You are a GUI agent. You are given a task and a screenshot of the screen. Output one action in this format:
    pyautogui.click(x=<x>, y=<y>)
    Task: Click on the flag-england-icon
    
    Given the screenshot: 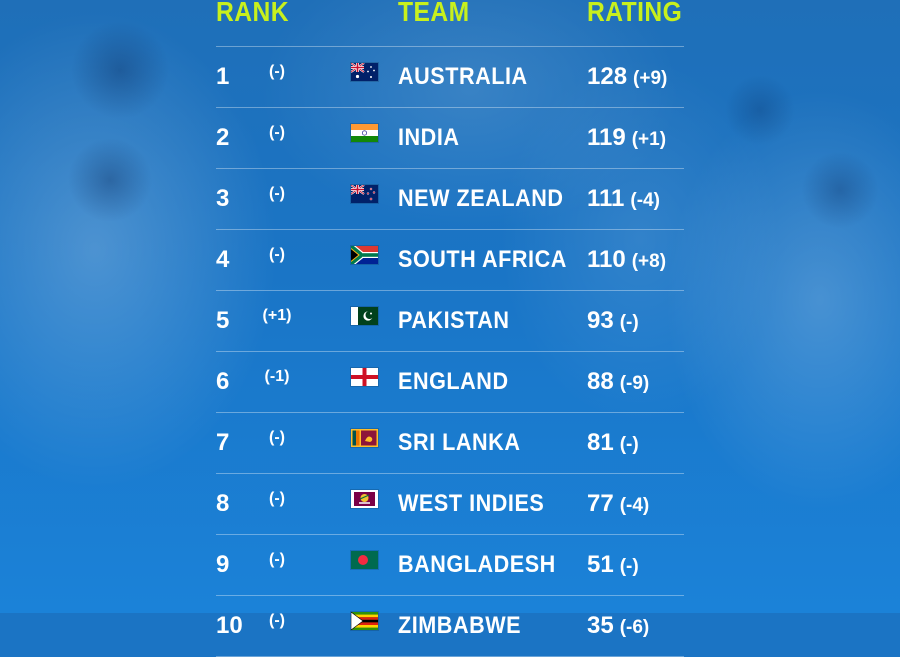 What is the action you would take?
    pyautogui.click(x=364, y=377)
    